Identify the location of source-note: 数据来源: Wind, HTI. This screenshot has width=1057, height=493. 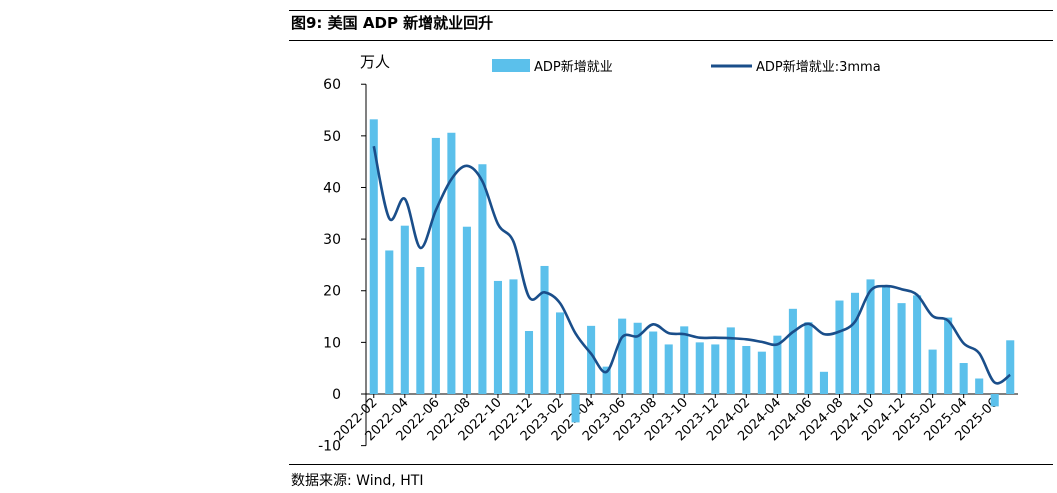
(357, 481).